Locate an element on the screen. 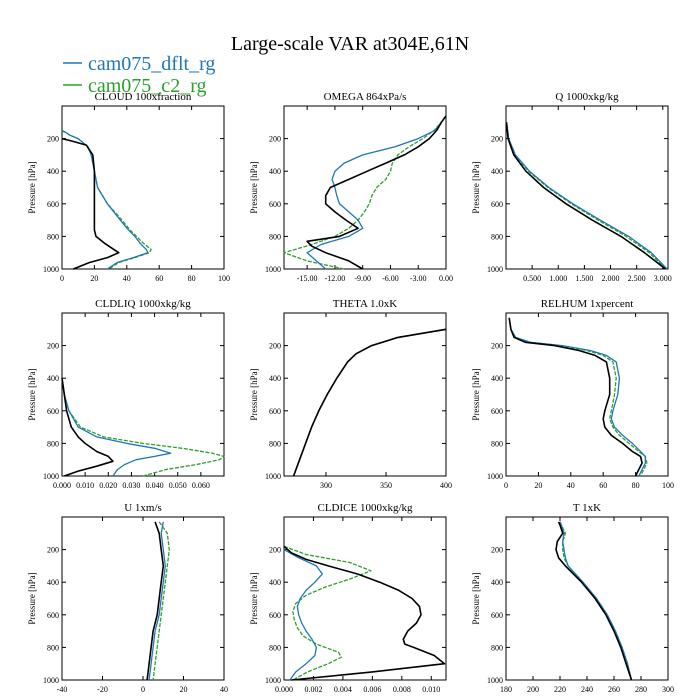 This screenshot has width=700, height=700. panel-title: Q 1000xkg/kg is located at coordinates (587, 97).